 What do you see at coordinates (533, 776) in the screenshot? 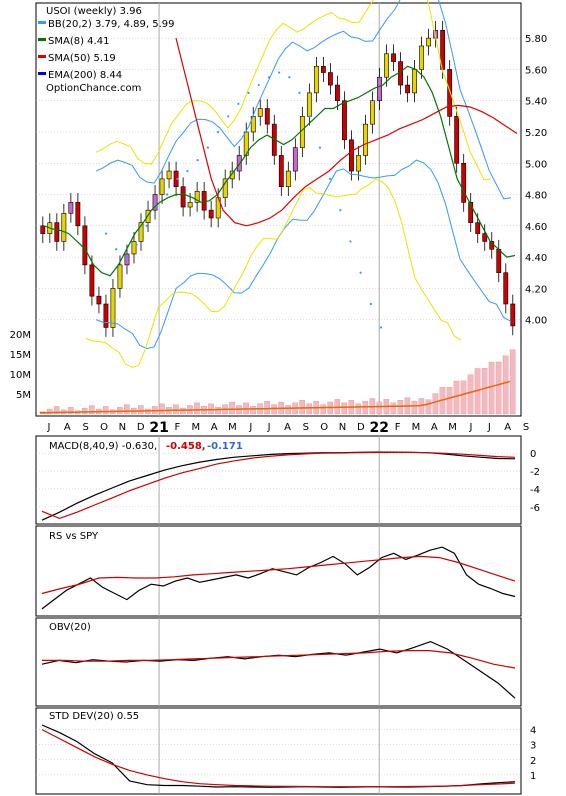
I see `indicator-tick-label: 1` at bounding box center [533, 776].